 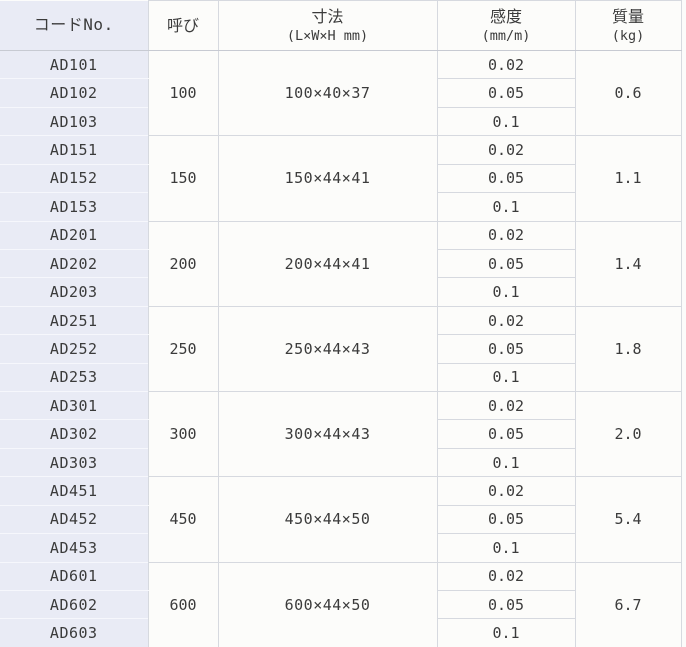 I want to click on cell-nominal-size: 600, so click(x=183, y=604).